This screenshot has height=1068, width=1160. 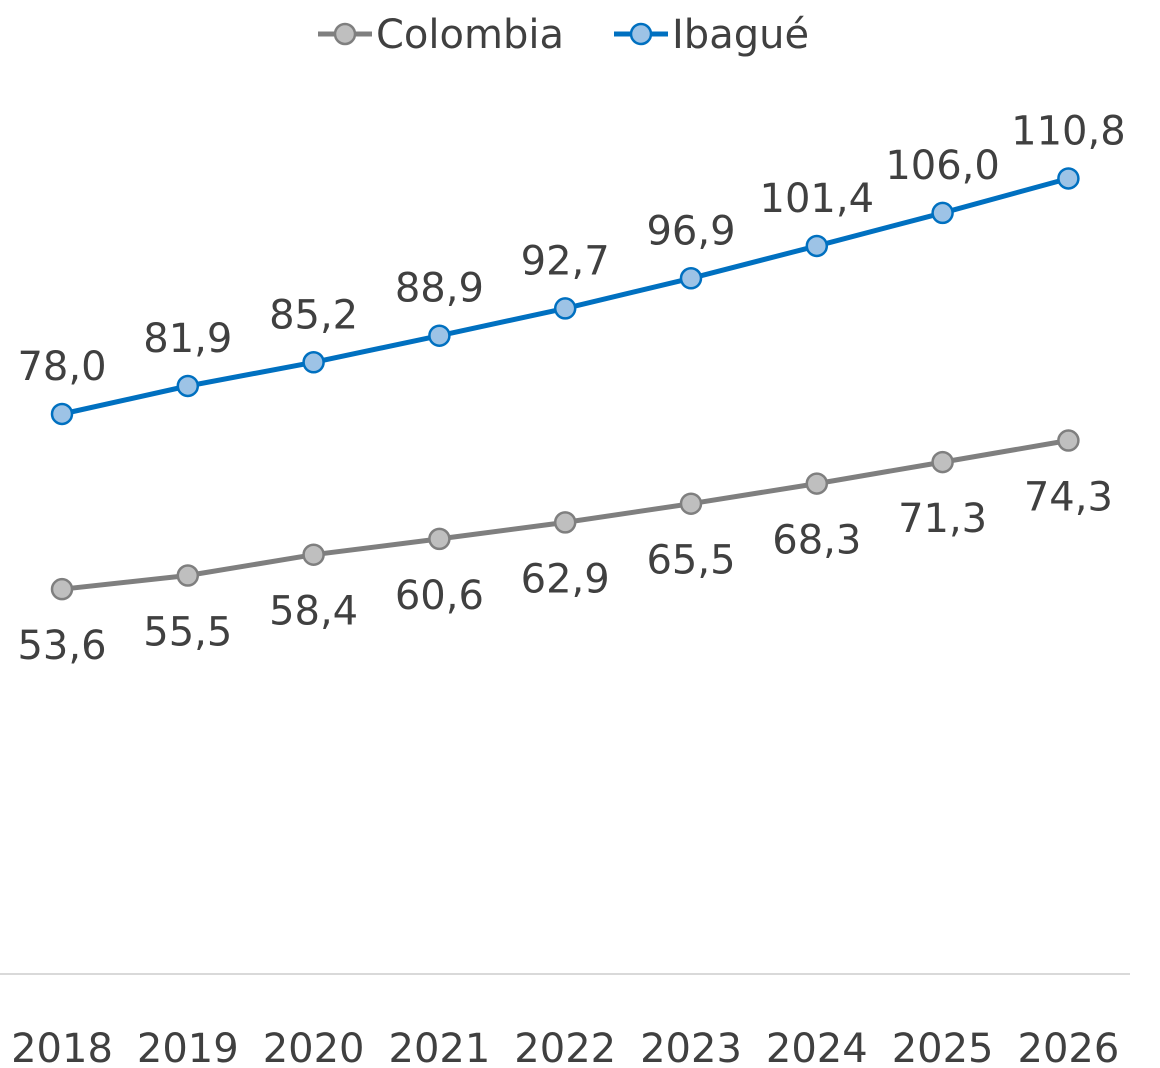 I want to click on legend-label-colombia: Colombia, so click(x=470, y=35).